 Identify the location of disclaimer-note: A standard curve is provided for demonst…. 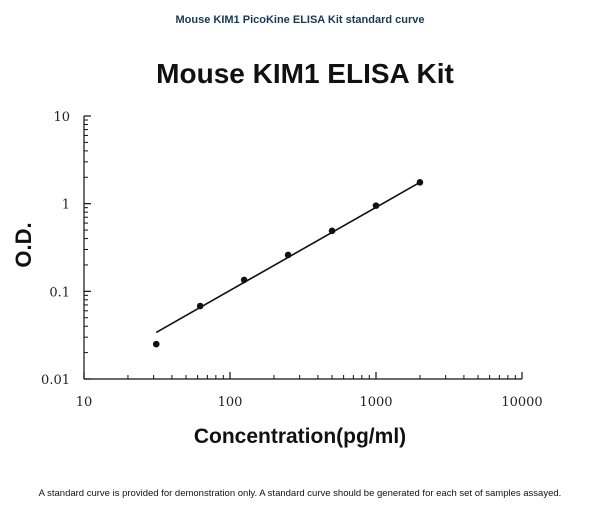
(300, 493).